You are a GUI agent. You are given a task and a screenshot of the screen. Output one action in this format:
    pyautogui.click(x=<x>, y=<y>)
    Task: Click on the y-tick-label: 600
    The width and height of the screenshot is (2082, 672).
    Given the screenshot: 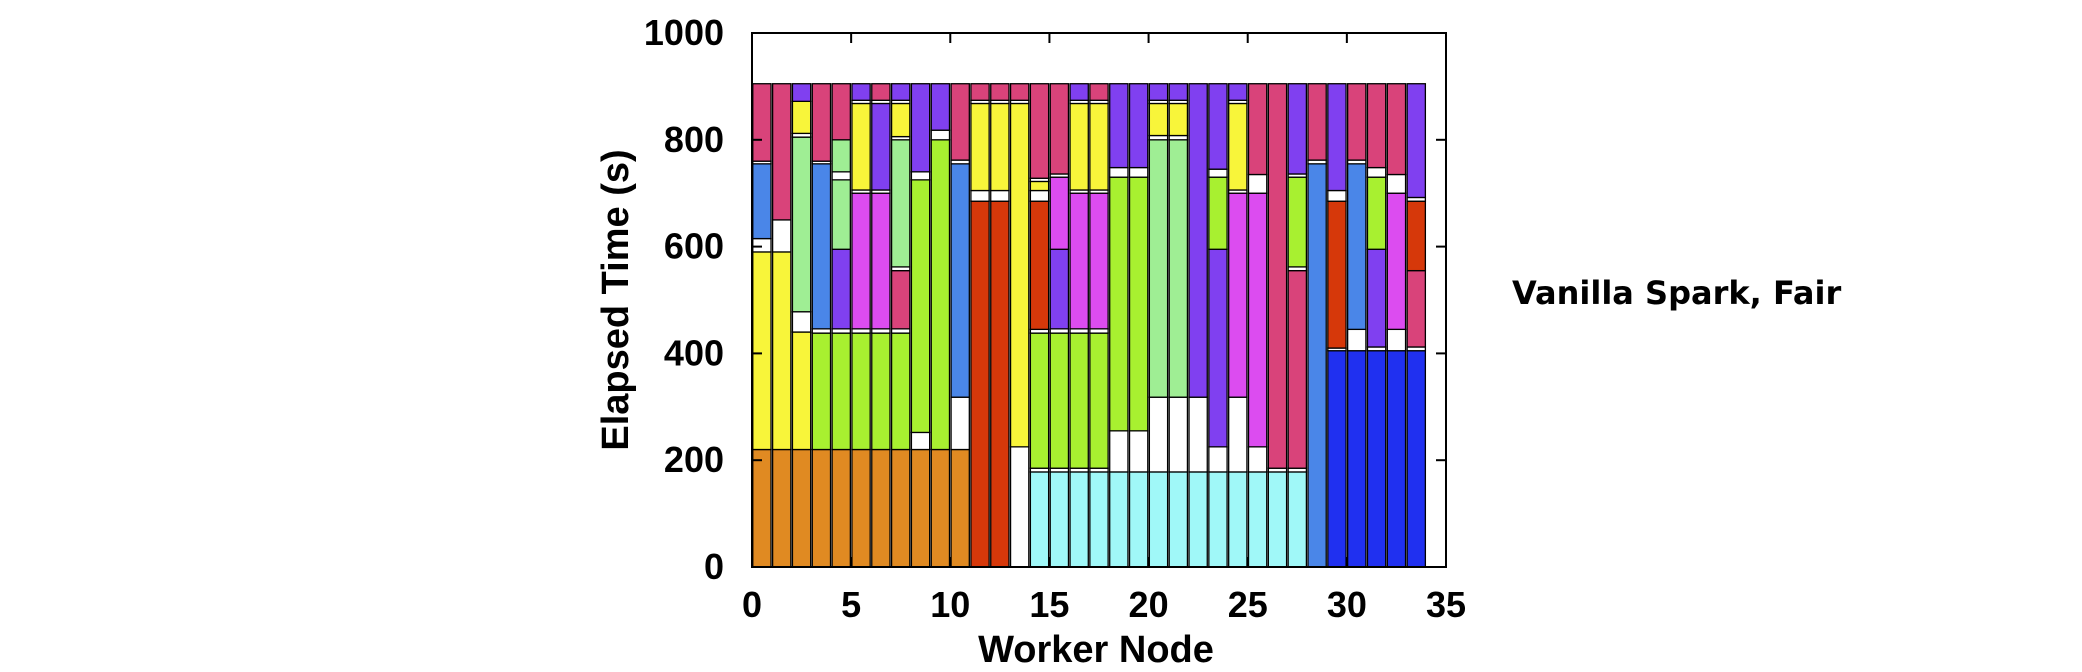 What is the action you would take?
    pyautogui.click(x=694, y=246)
    